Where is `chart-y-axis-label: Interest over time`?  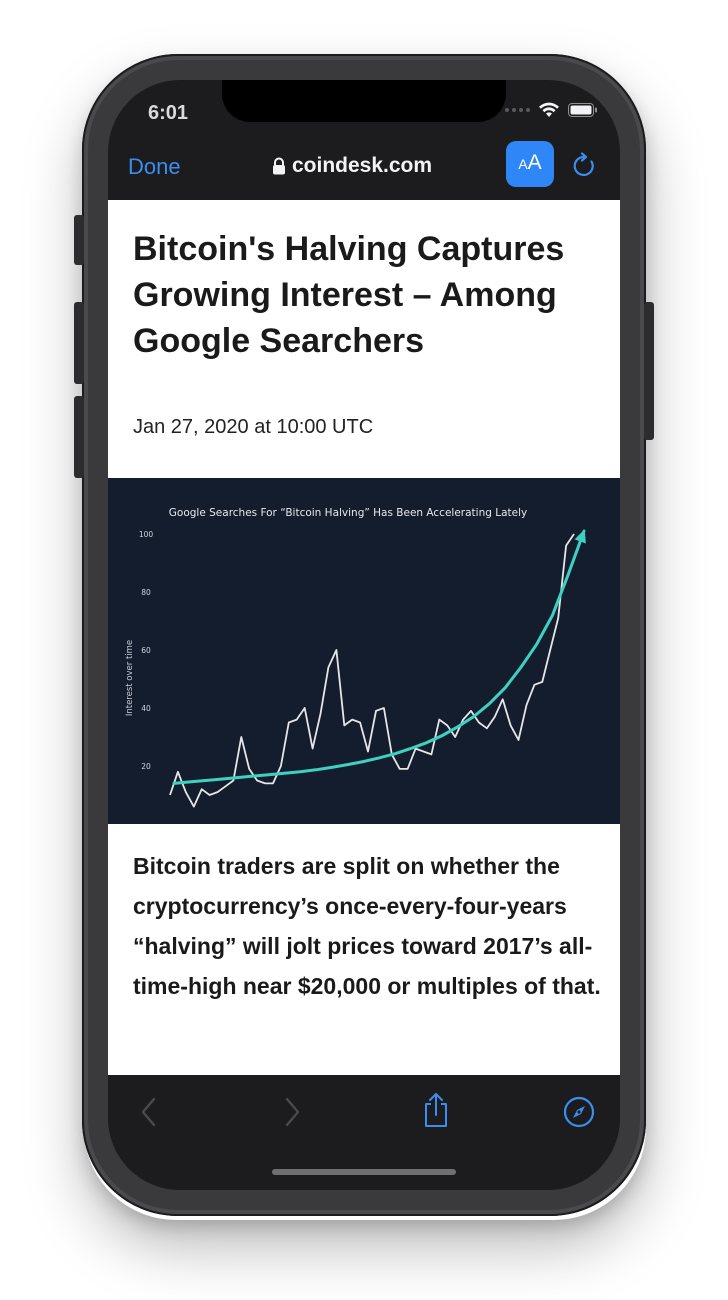 chart-y-axis-label: Interest over time is located at coordinates (130, 678).